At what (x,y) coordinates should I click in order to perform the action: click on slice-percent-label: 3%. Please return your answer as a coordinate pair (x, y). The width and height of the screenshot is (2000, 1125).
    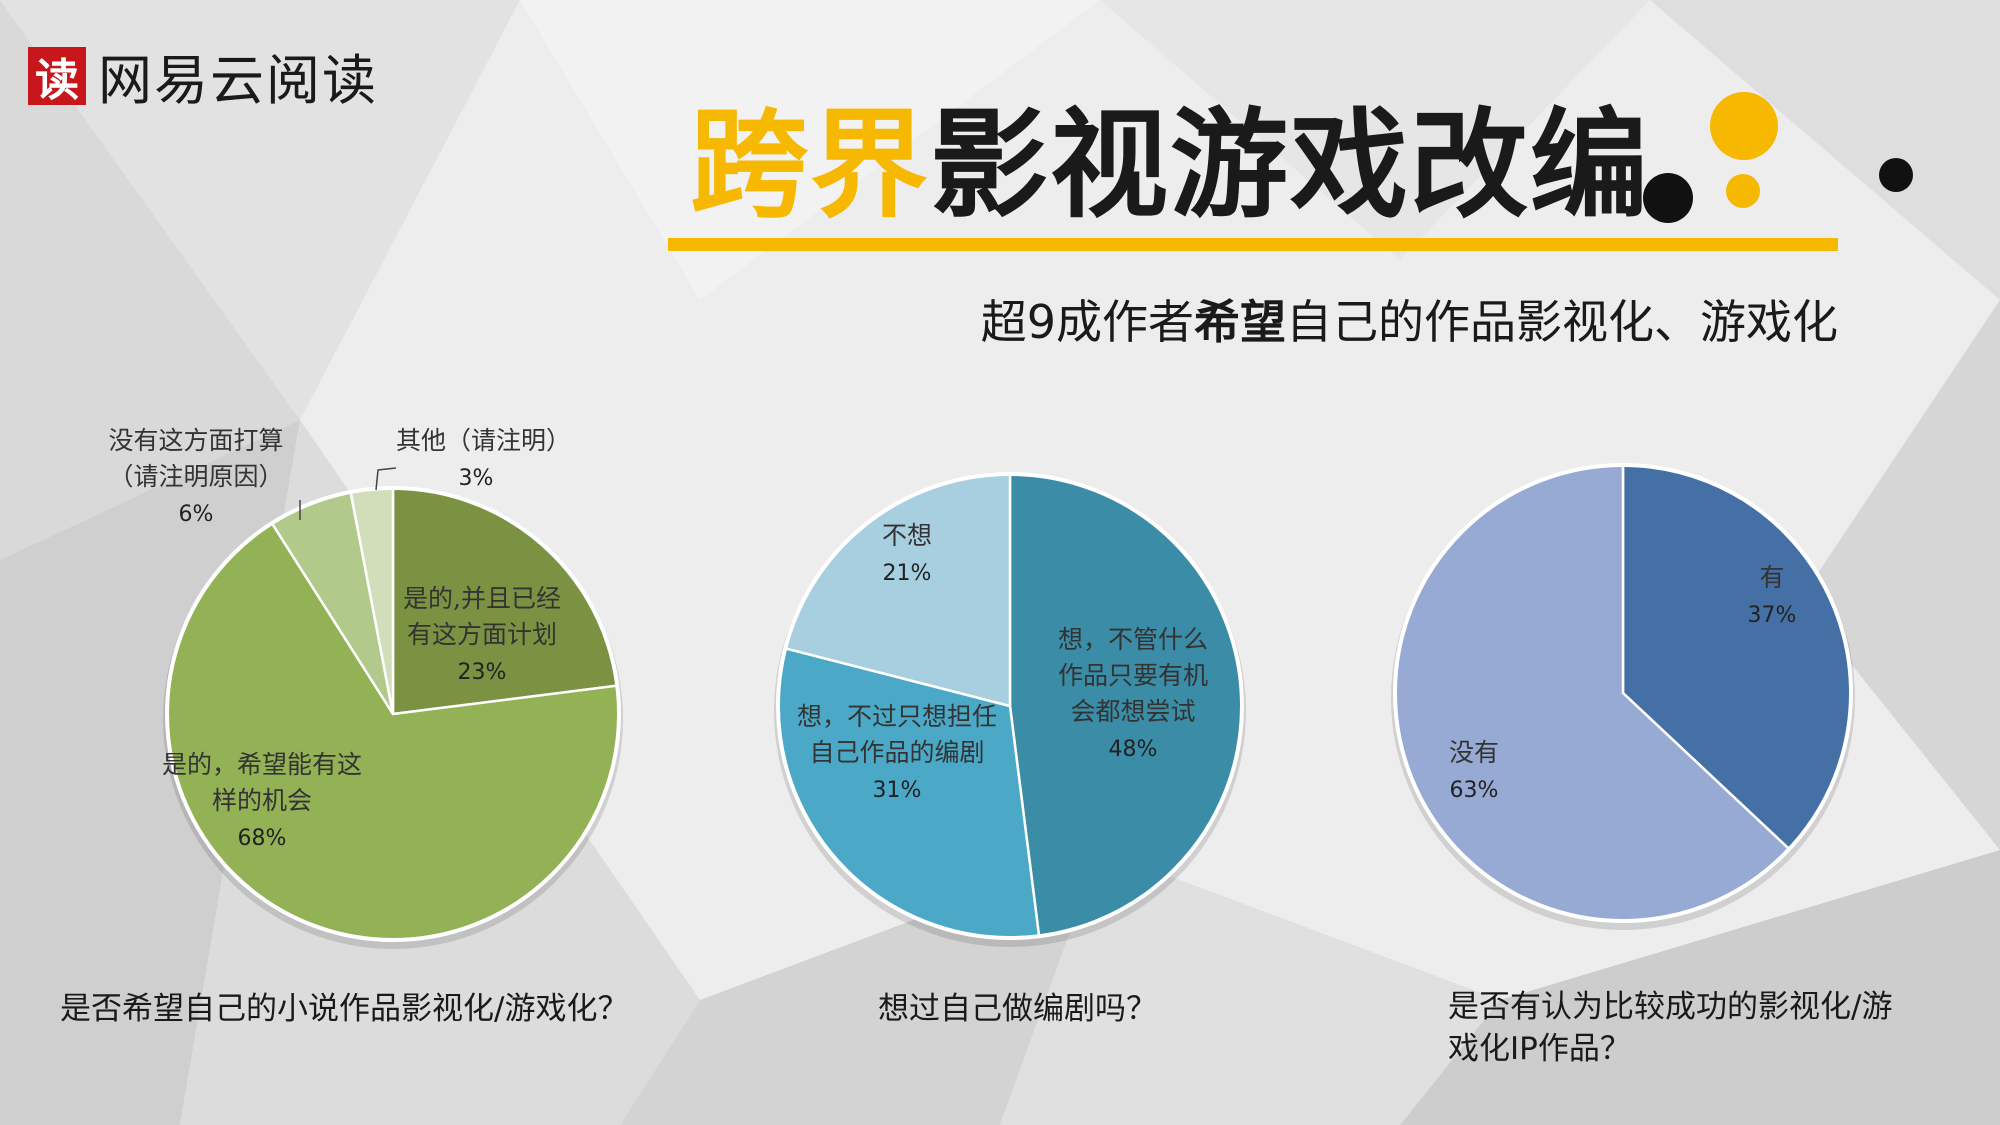
    Looking at the image, I should click on (476, 478).